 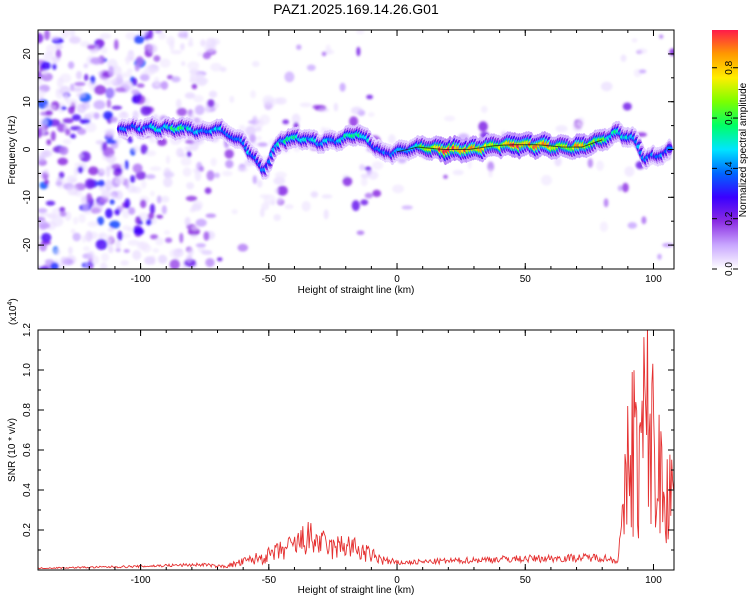 What do you see at coordinates (653, 580) in the screenshot?
I see `x-tick-label: 100` at bounding box center [653, 580].